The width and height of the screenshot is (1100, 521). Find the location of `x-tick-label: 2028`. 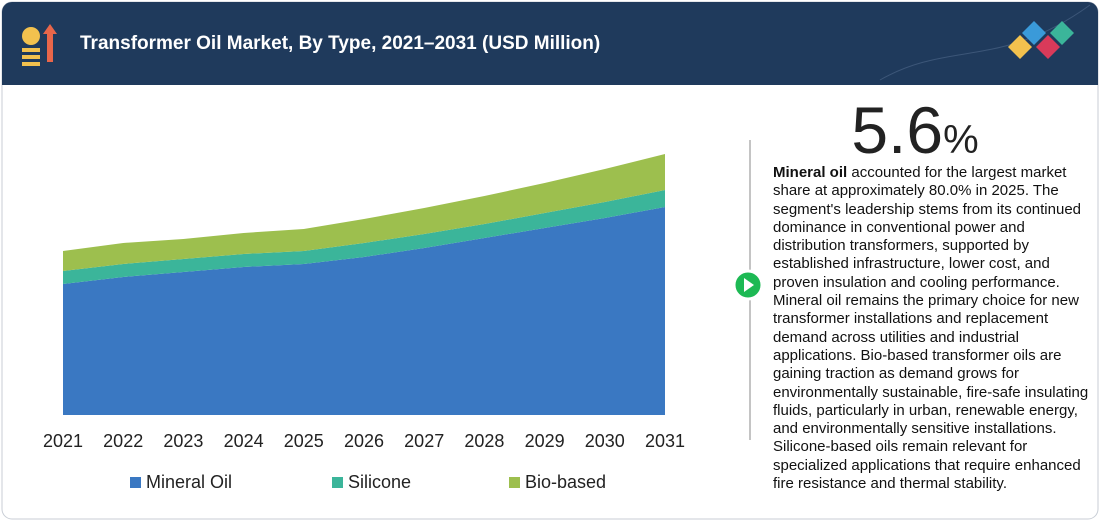

x-tick-label: 2028 is located at coordinates (484, 441).